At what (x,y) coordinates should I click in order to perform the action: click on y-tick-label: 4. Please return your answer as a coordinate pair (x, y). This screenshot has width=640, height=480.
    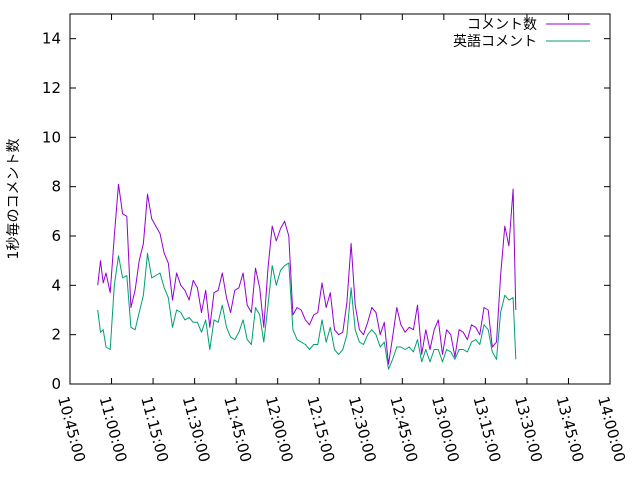
    Looking at the image, I should click on (56, 285).